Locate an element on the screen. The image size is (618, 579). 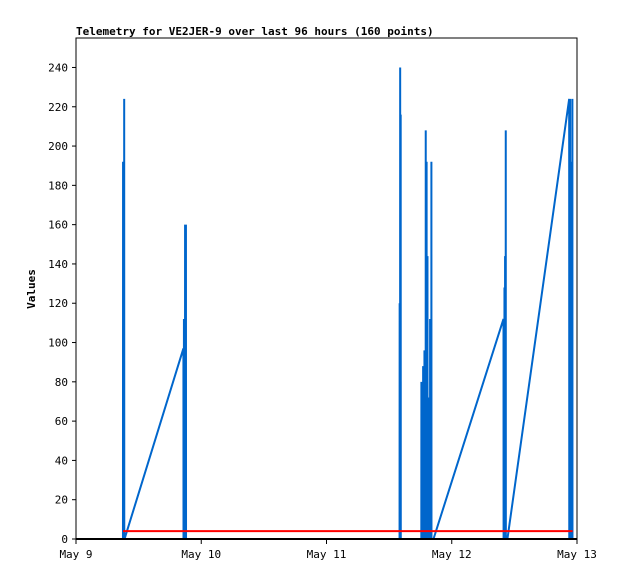
y-tick-label: 220 is located at coordinates (58, 107).